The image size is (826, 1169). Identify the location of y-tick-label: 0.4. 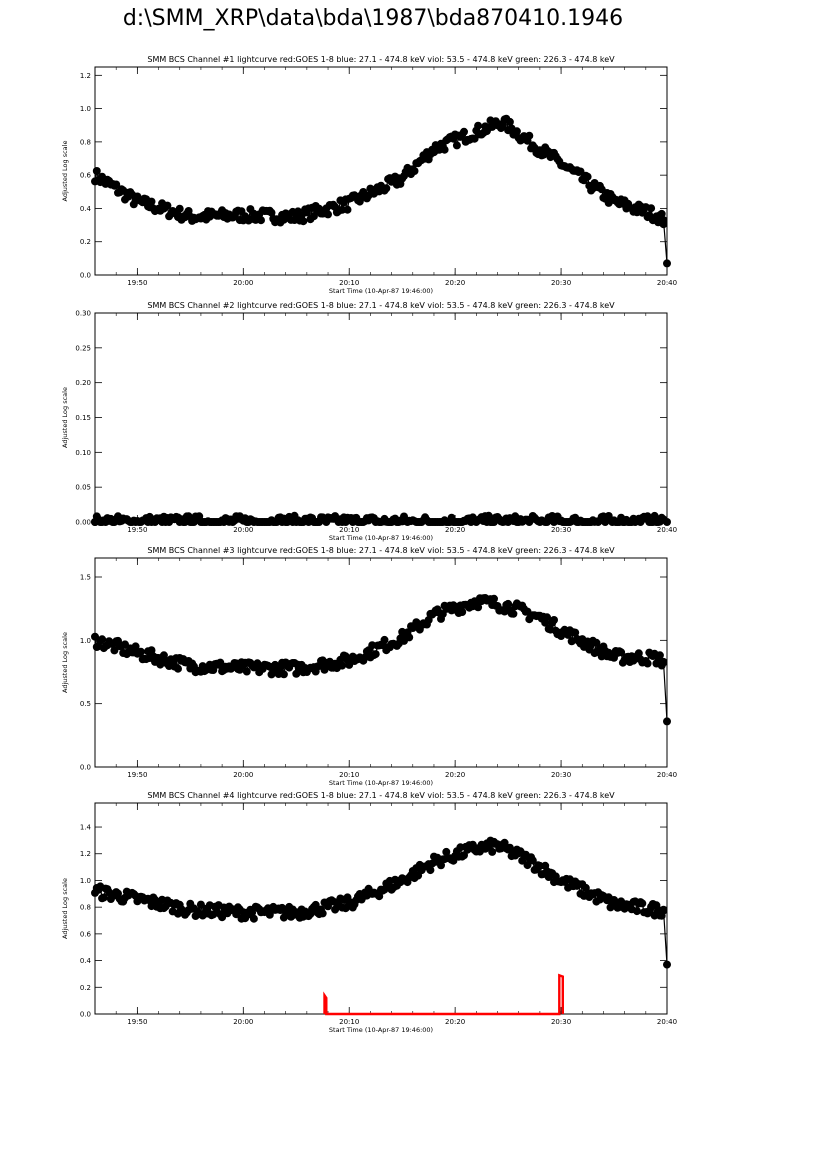
(86, 209).